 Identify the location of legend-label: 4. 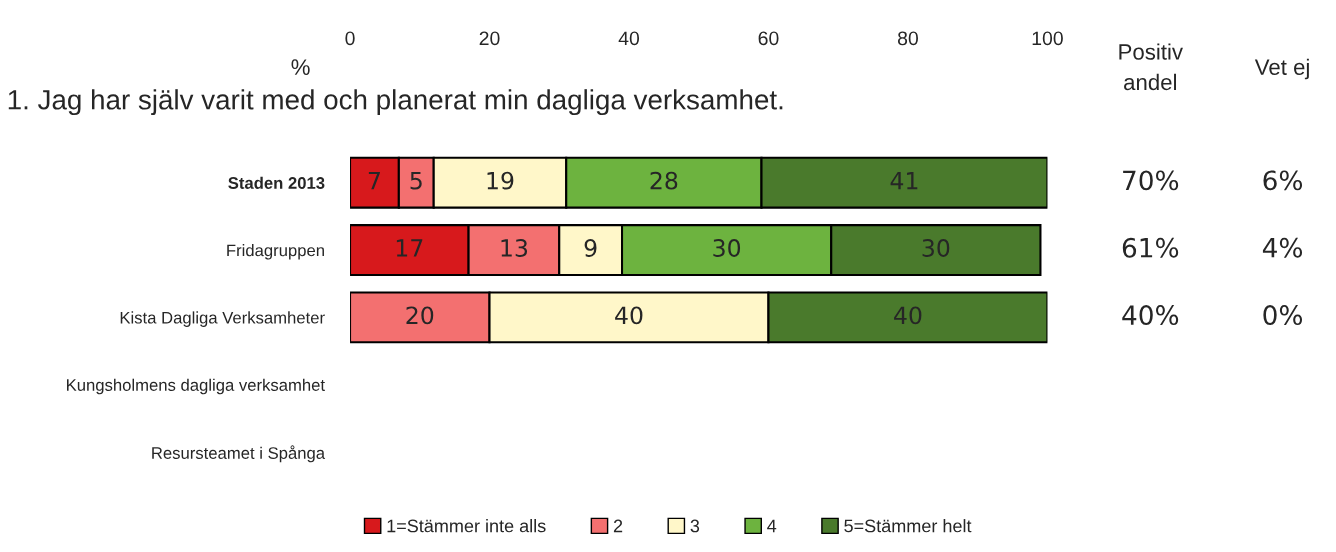
(772, 526).